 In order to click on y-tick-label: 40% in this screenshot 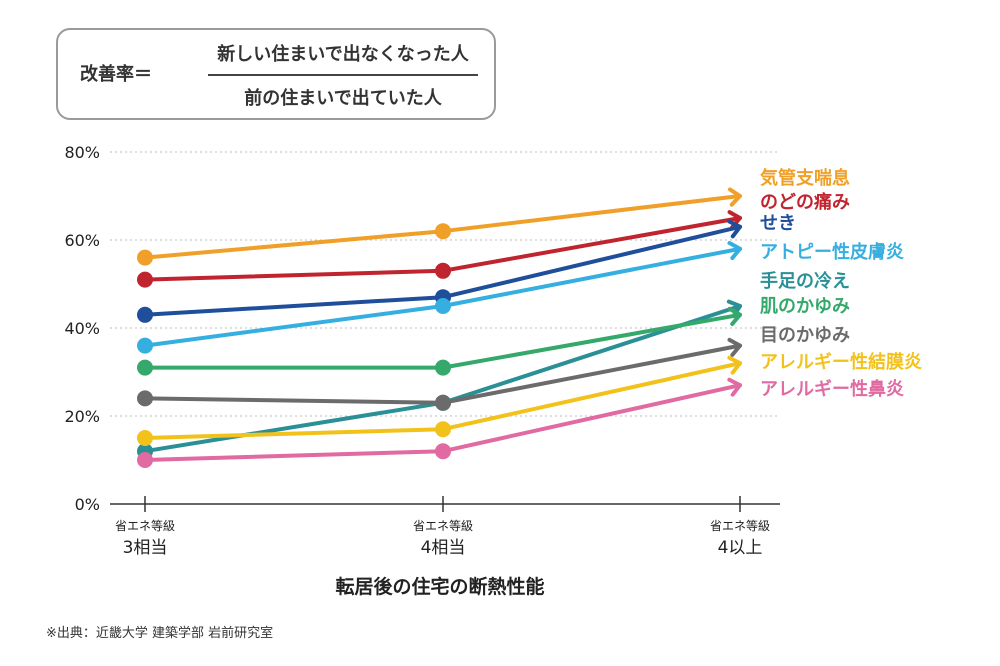, I will do `click(82, 328)`.